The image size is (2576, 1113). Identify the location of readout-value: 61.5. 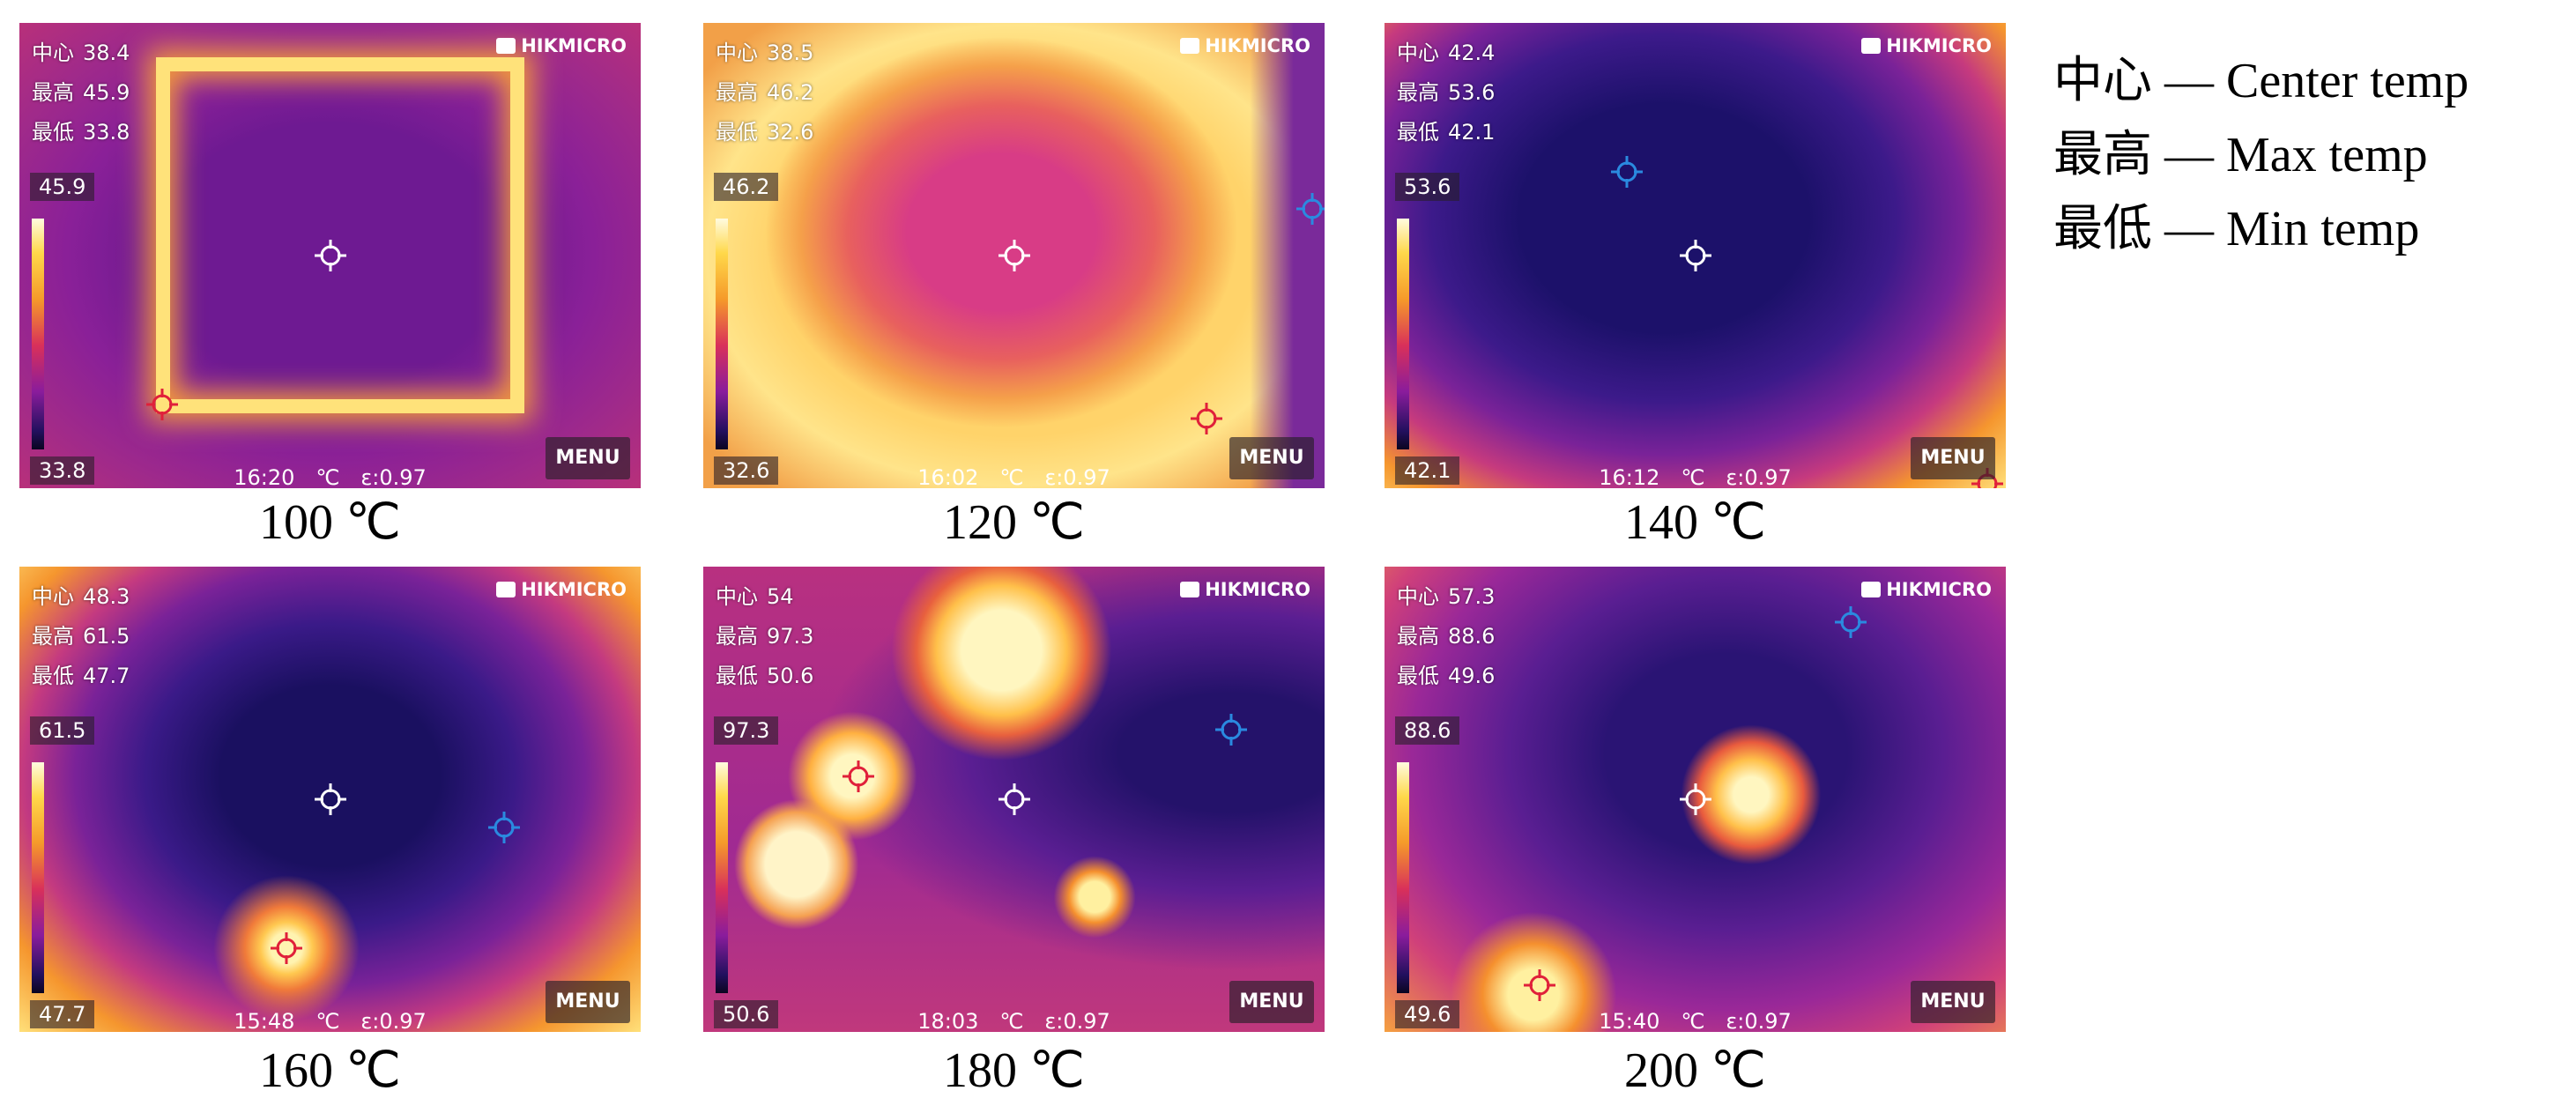
(106, 636).